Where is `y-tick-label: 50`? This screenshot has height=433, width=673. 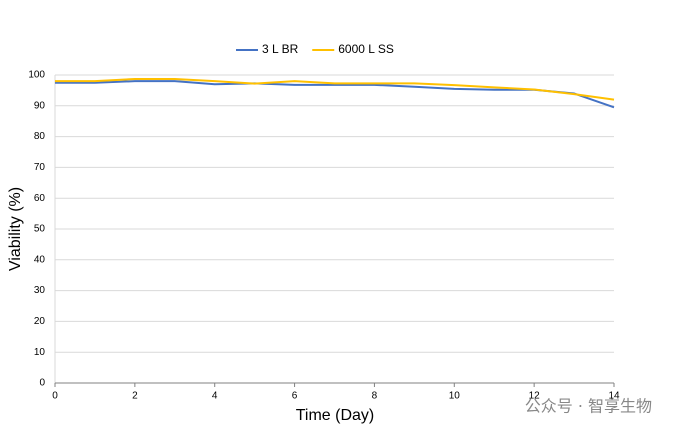
y-tick-label: 50 is located at coordinates (40, 229).